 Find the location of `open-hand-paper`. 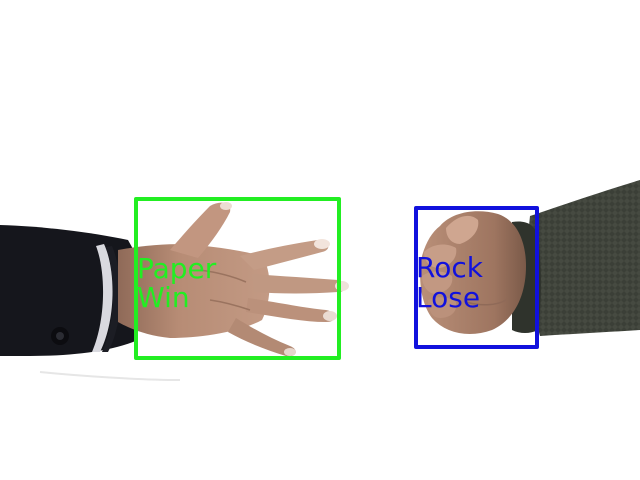

open-hand-paper is located at coordinates (233, 279).